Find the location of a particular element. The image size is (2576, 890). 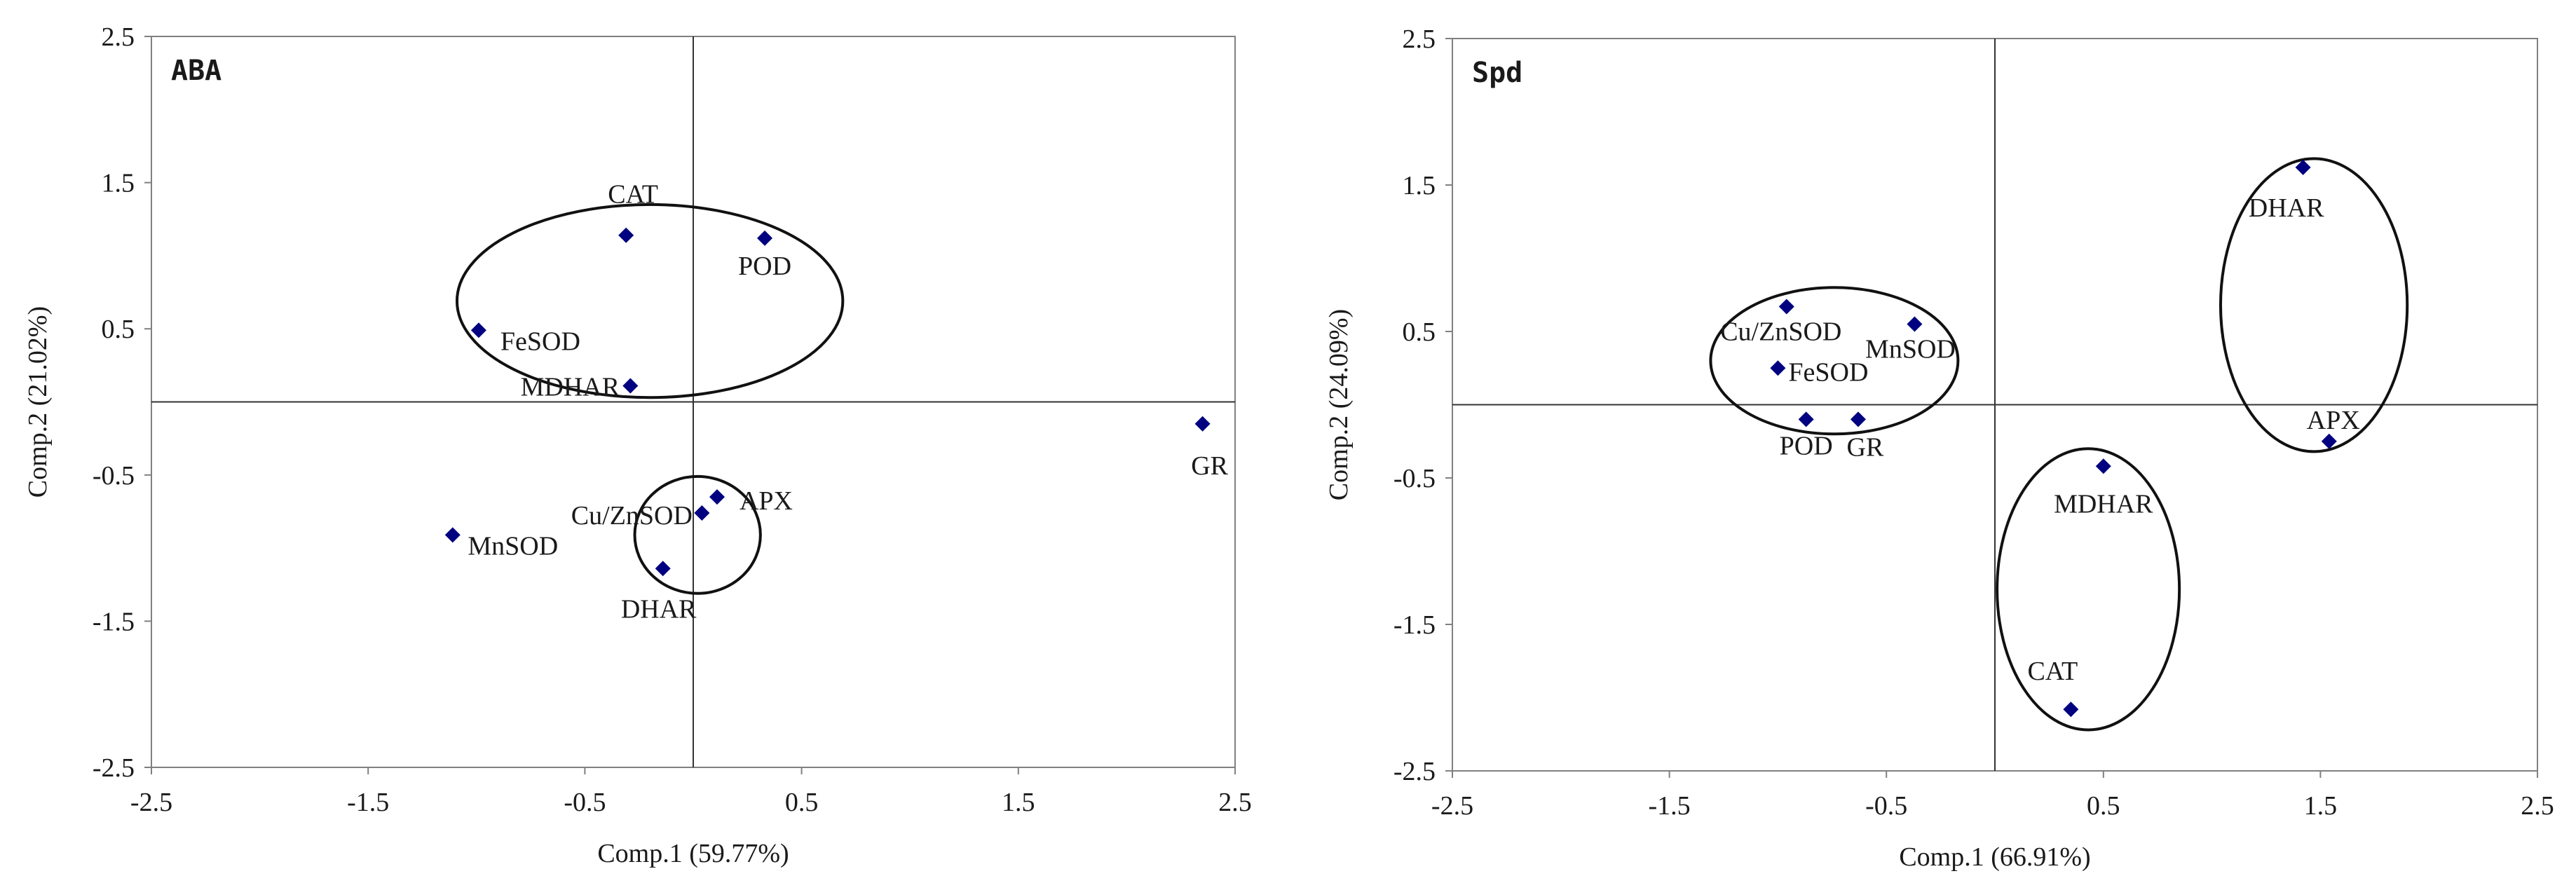

panel-label: ABA is located at coordinates (197, 71).